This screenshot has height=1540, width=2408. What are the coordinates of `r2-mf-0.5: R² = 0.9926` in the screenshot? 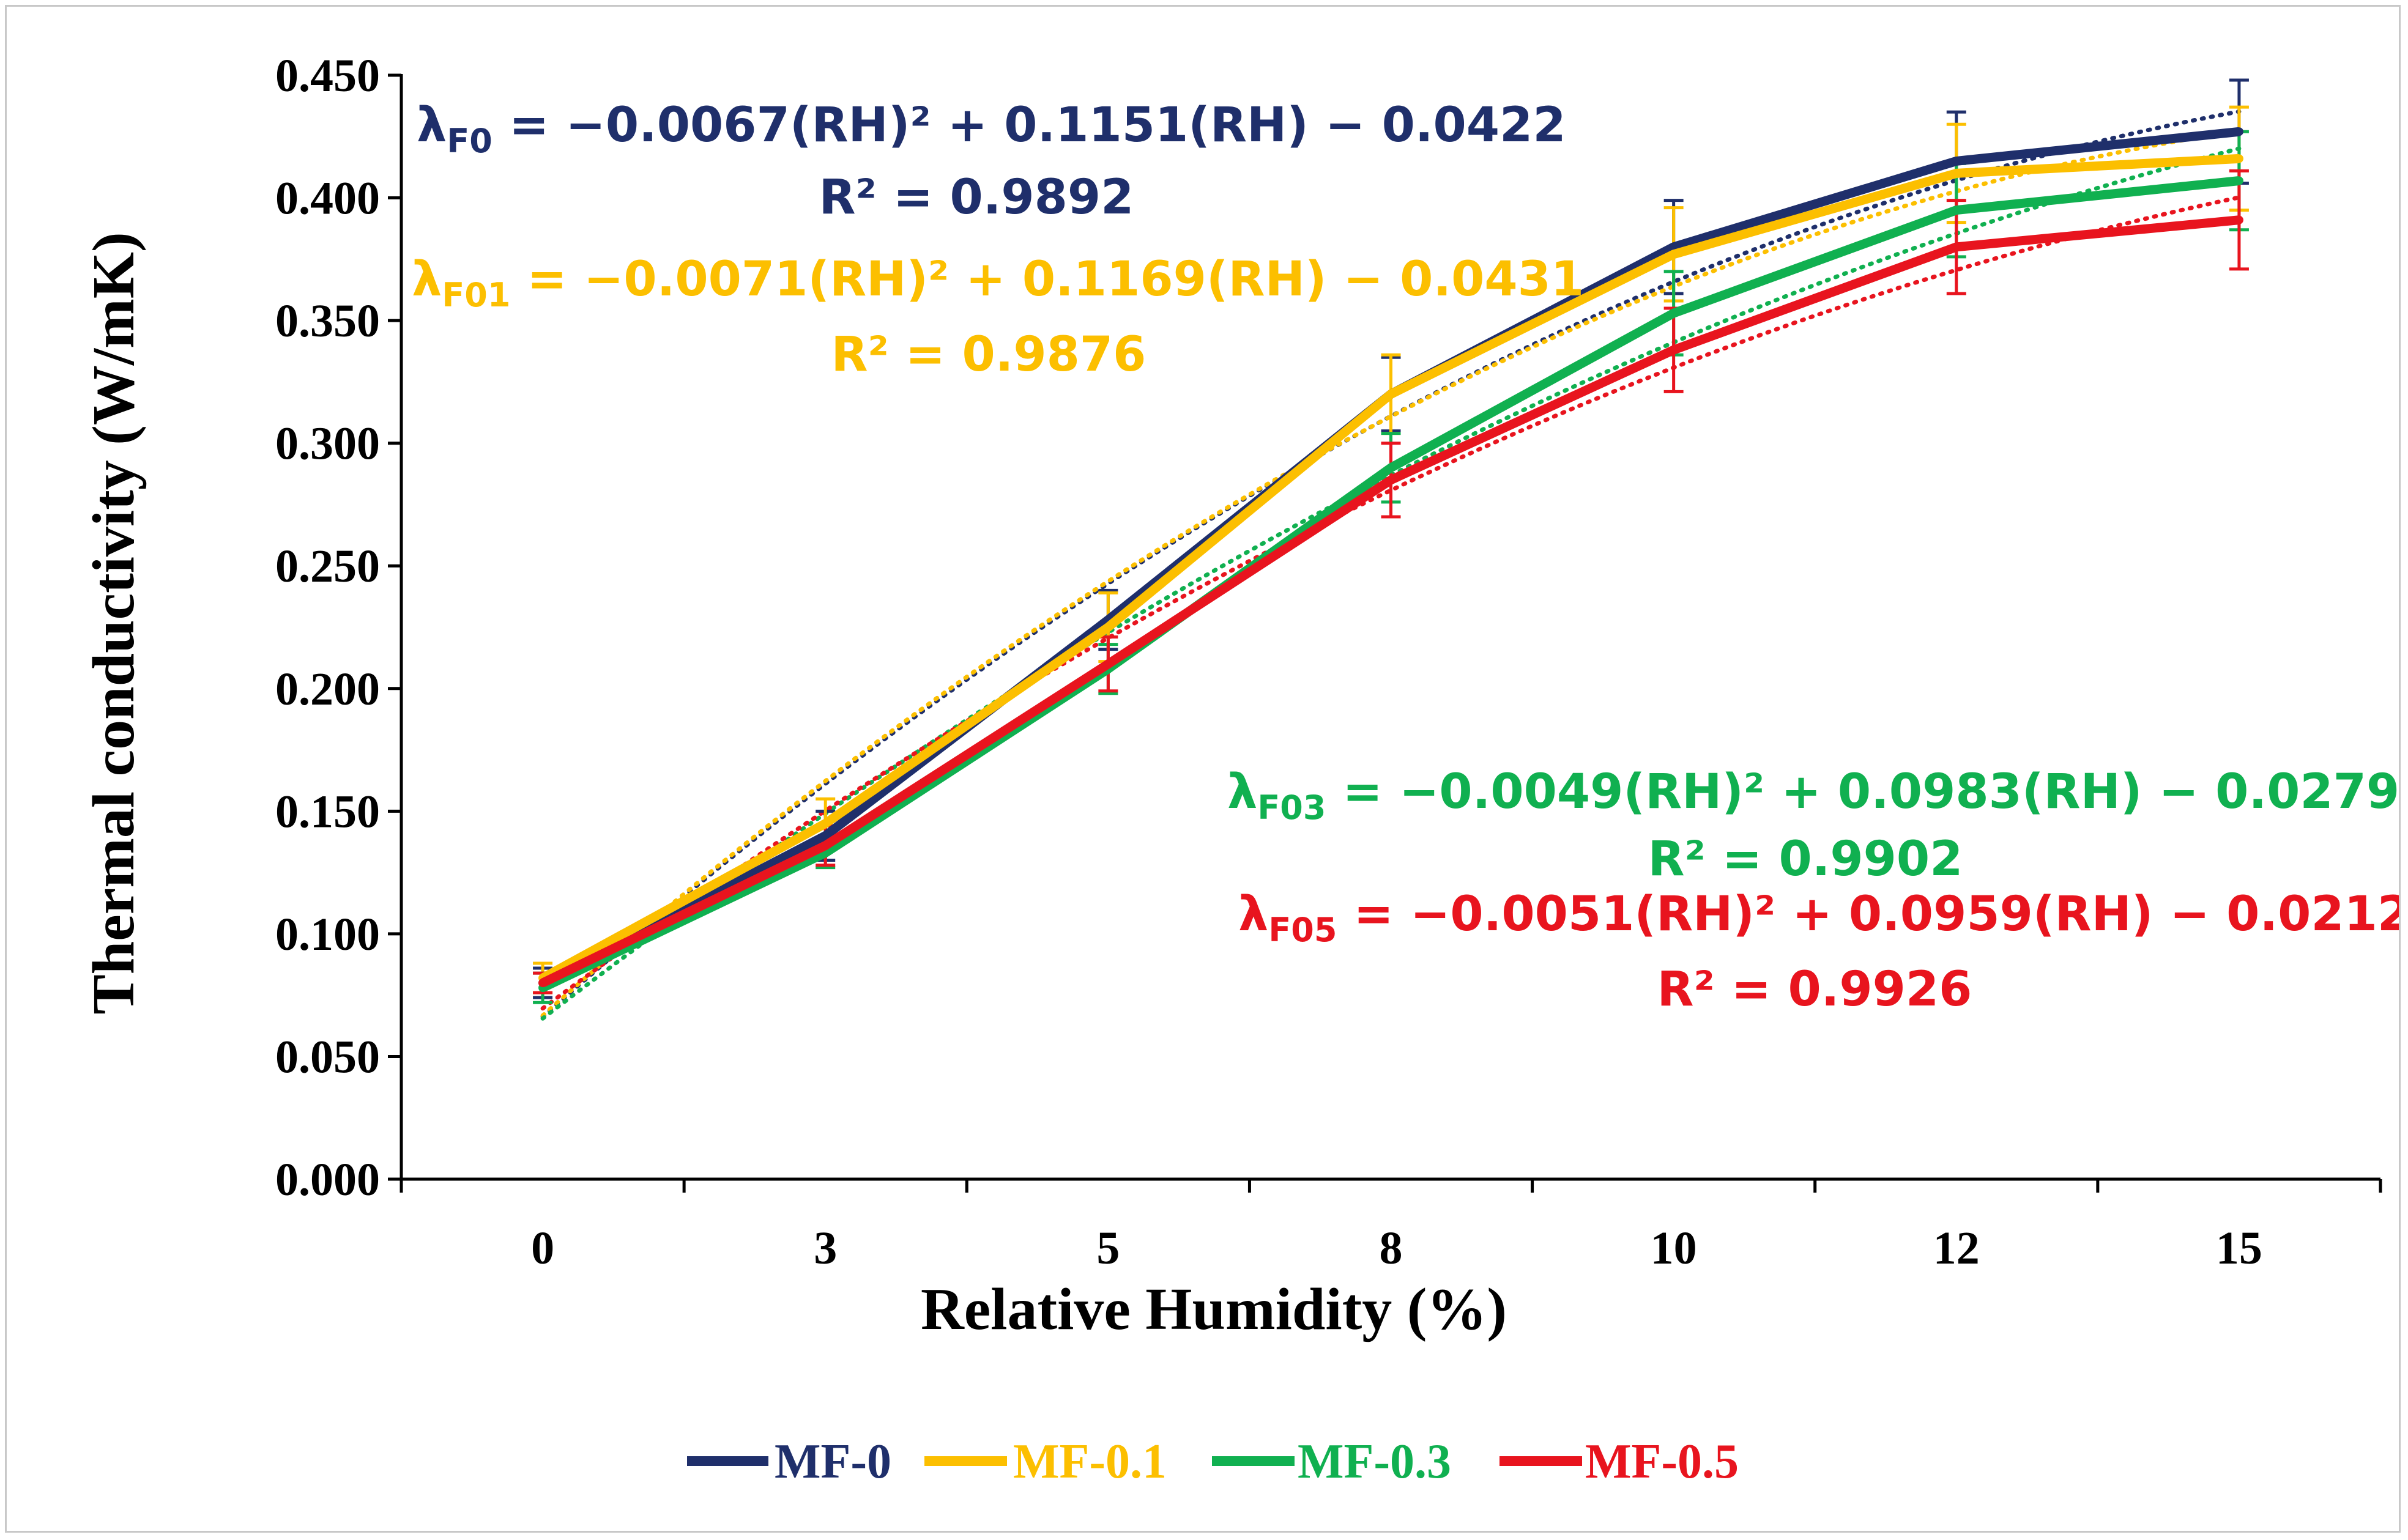 It's located at (1814, 989).